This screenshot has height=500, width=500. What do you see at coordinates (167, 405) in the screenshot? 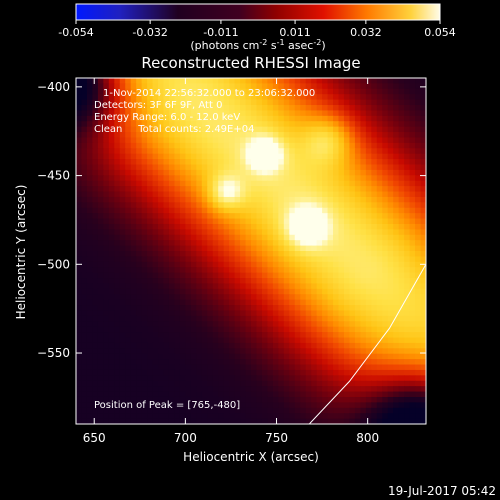
I see `peak-position-label: Position of Peak = [765,-480]` at bounding box center [167, 405].